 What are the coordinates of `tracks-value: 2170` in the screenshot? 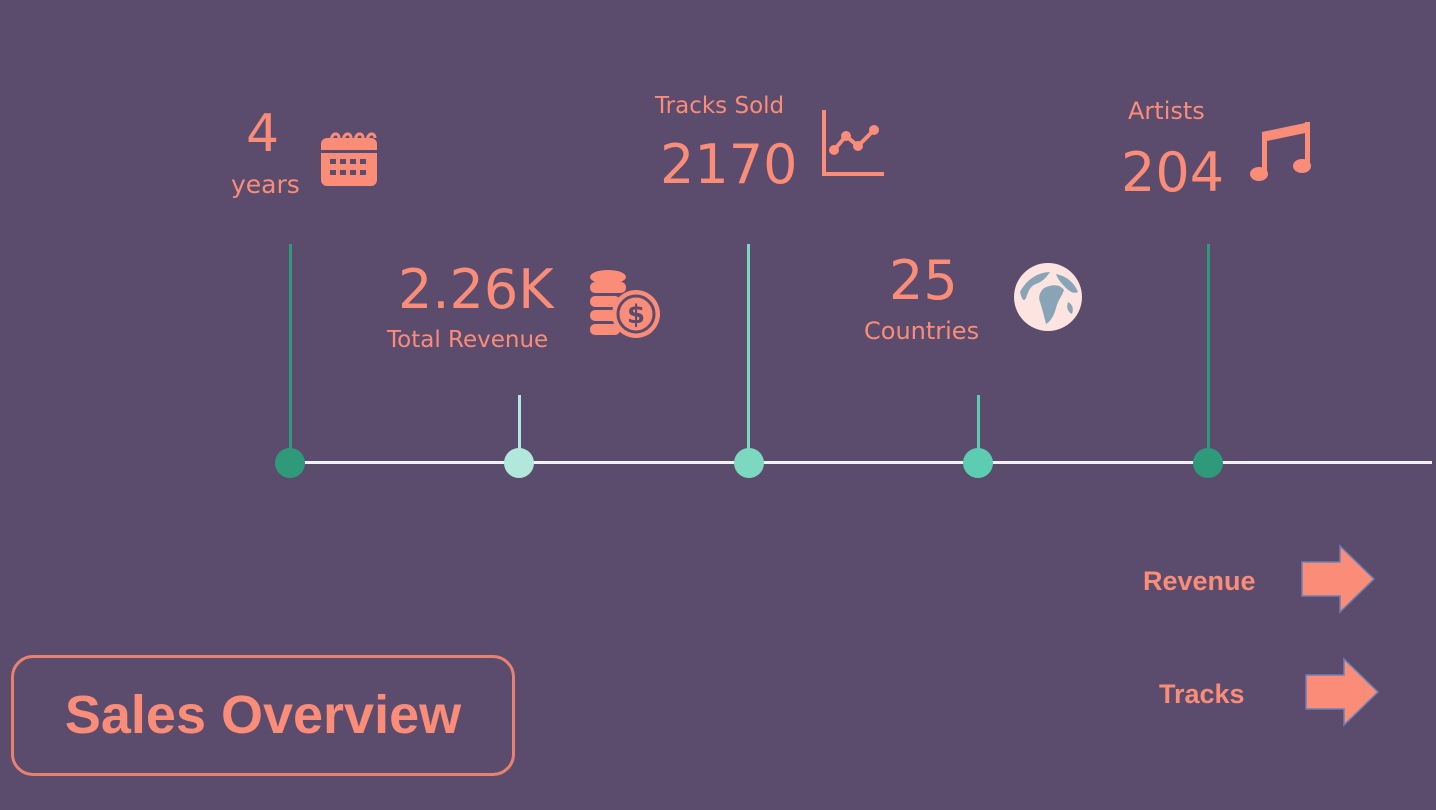 It's located at (729, 164).